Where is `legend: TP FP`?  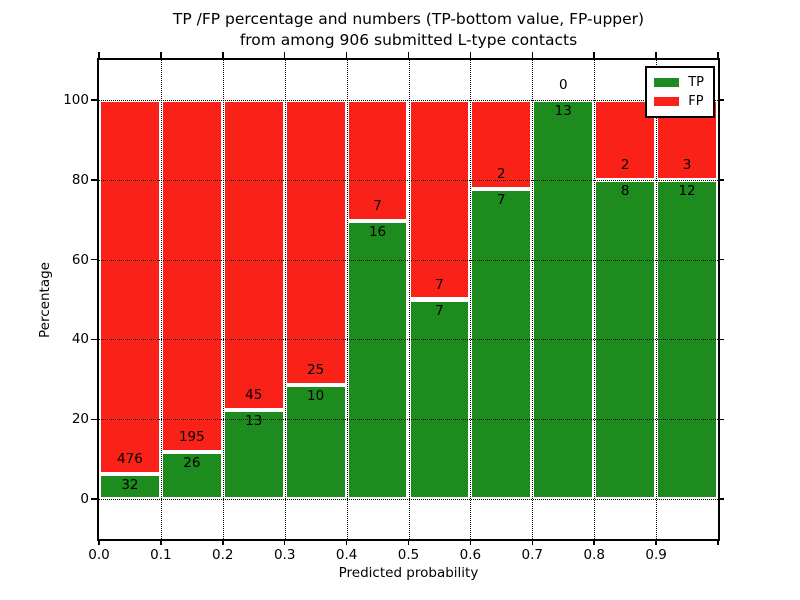
legend: TP FP is located at coordinates (680, 92).